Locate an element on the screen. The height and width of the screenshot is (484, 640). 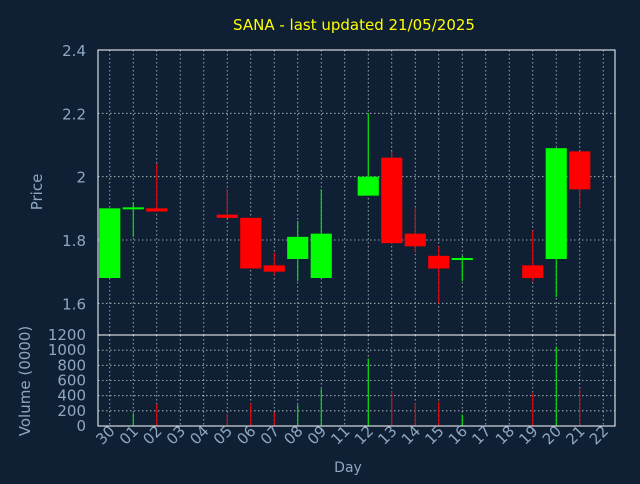
volume-tick-label: 0 is located at coordinates (81, 426).